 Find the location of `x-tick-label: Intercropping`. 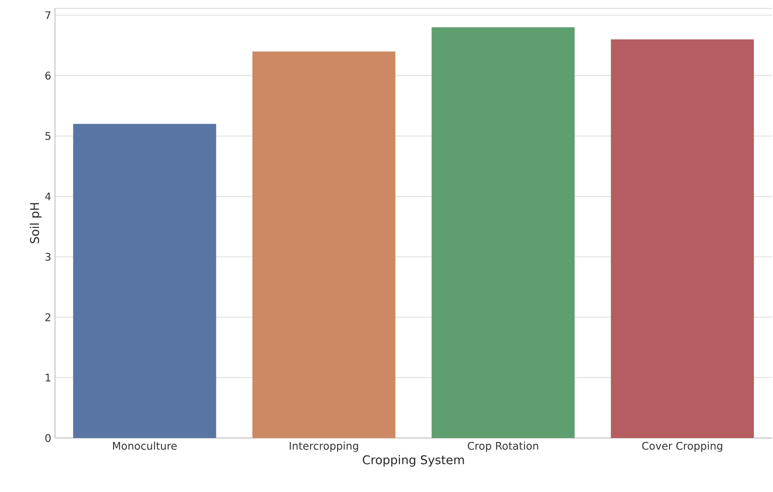

x-tick-label: Intercropping is located at coordinates (324, 447).